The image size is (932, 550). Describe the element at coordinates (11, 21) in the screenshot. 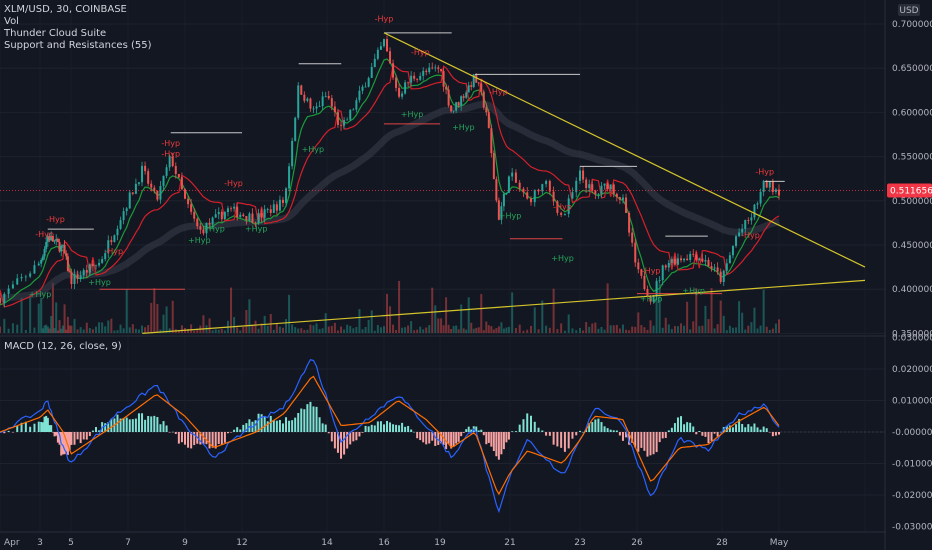

I see `indicator-vol: Vol` at that location.